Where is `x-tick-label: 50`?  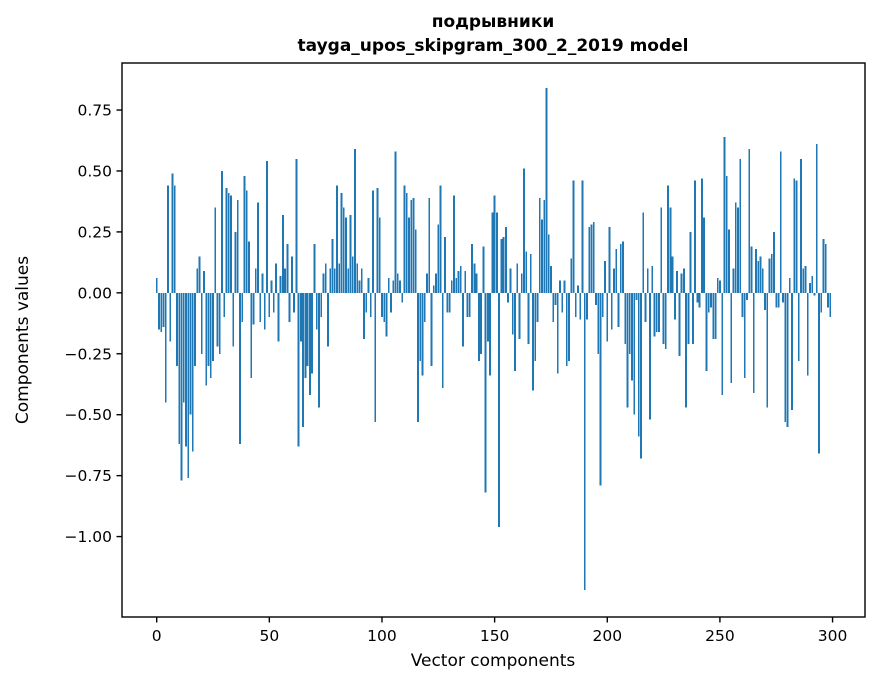
x-tick-label: 50 is located at coordinates (269, 636).